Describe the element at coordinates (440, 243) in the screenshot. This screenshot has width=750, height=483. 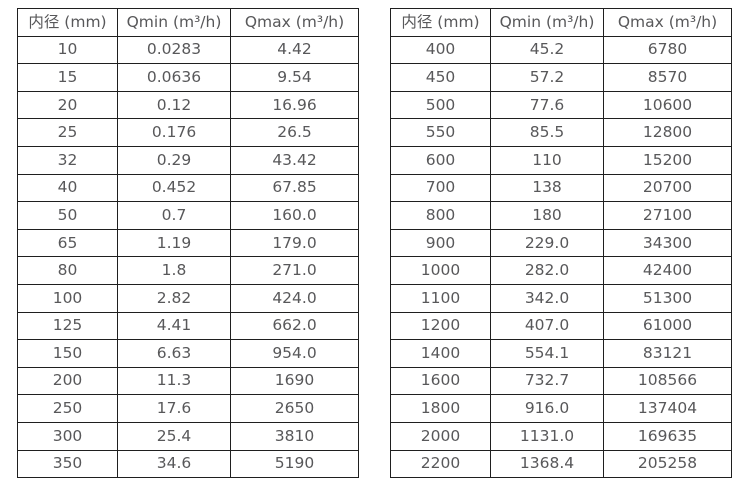
I see `cell-diameter: 900` at that location.